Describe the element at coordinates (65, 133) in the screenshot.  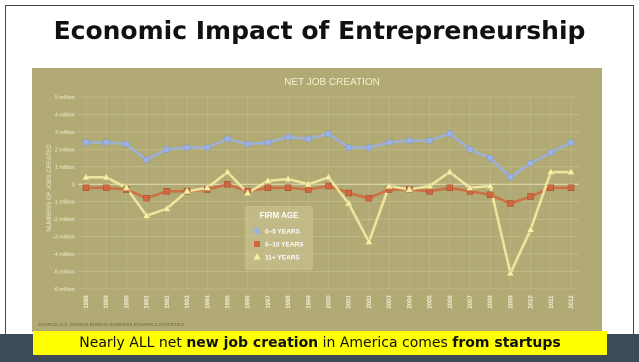
I see `y-tick-label: 3 million` at that location.